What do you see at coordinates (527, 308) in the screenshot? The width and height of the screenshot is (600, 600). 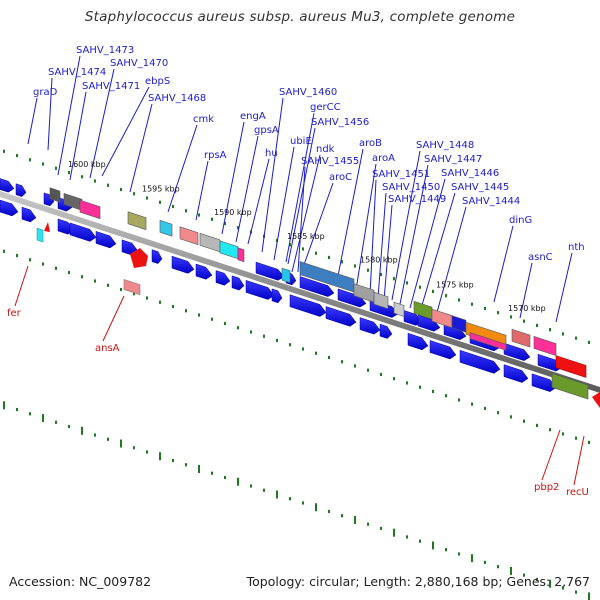 I see `tick-label-6: 1570 kbp` at bounding box center [527, 308].